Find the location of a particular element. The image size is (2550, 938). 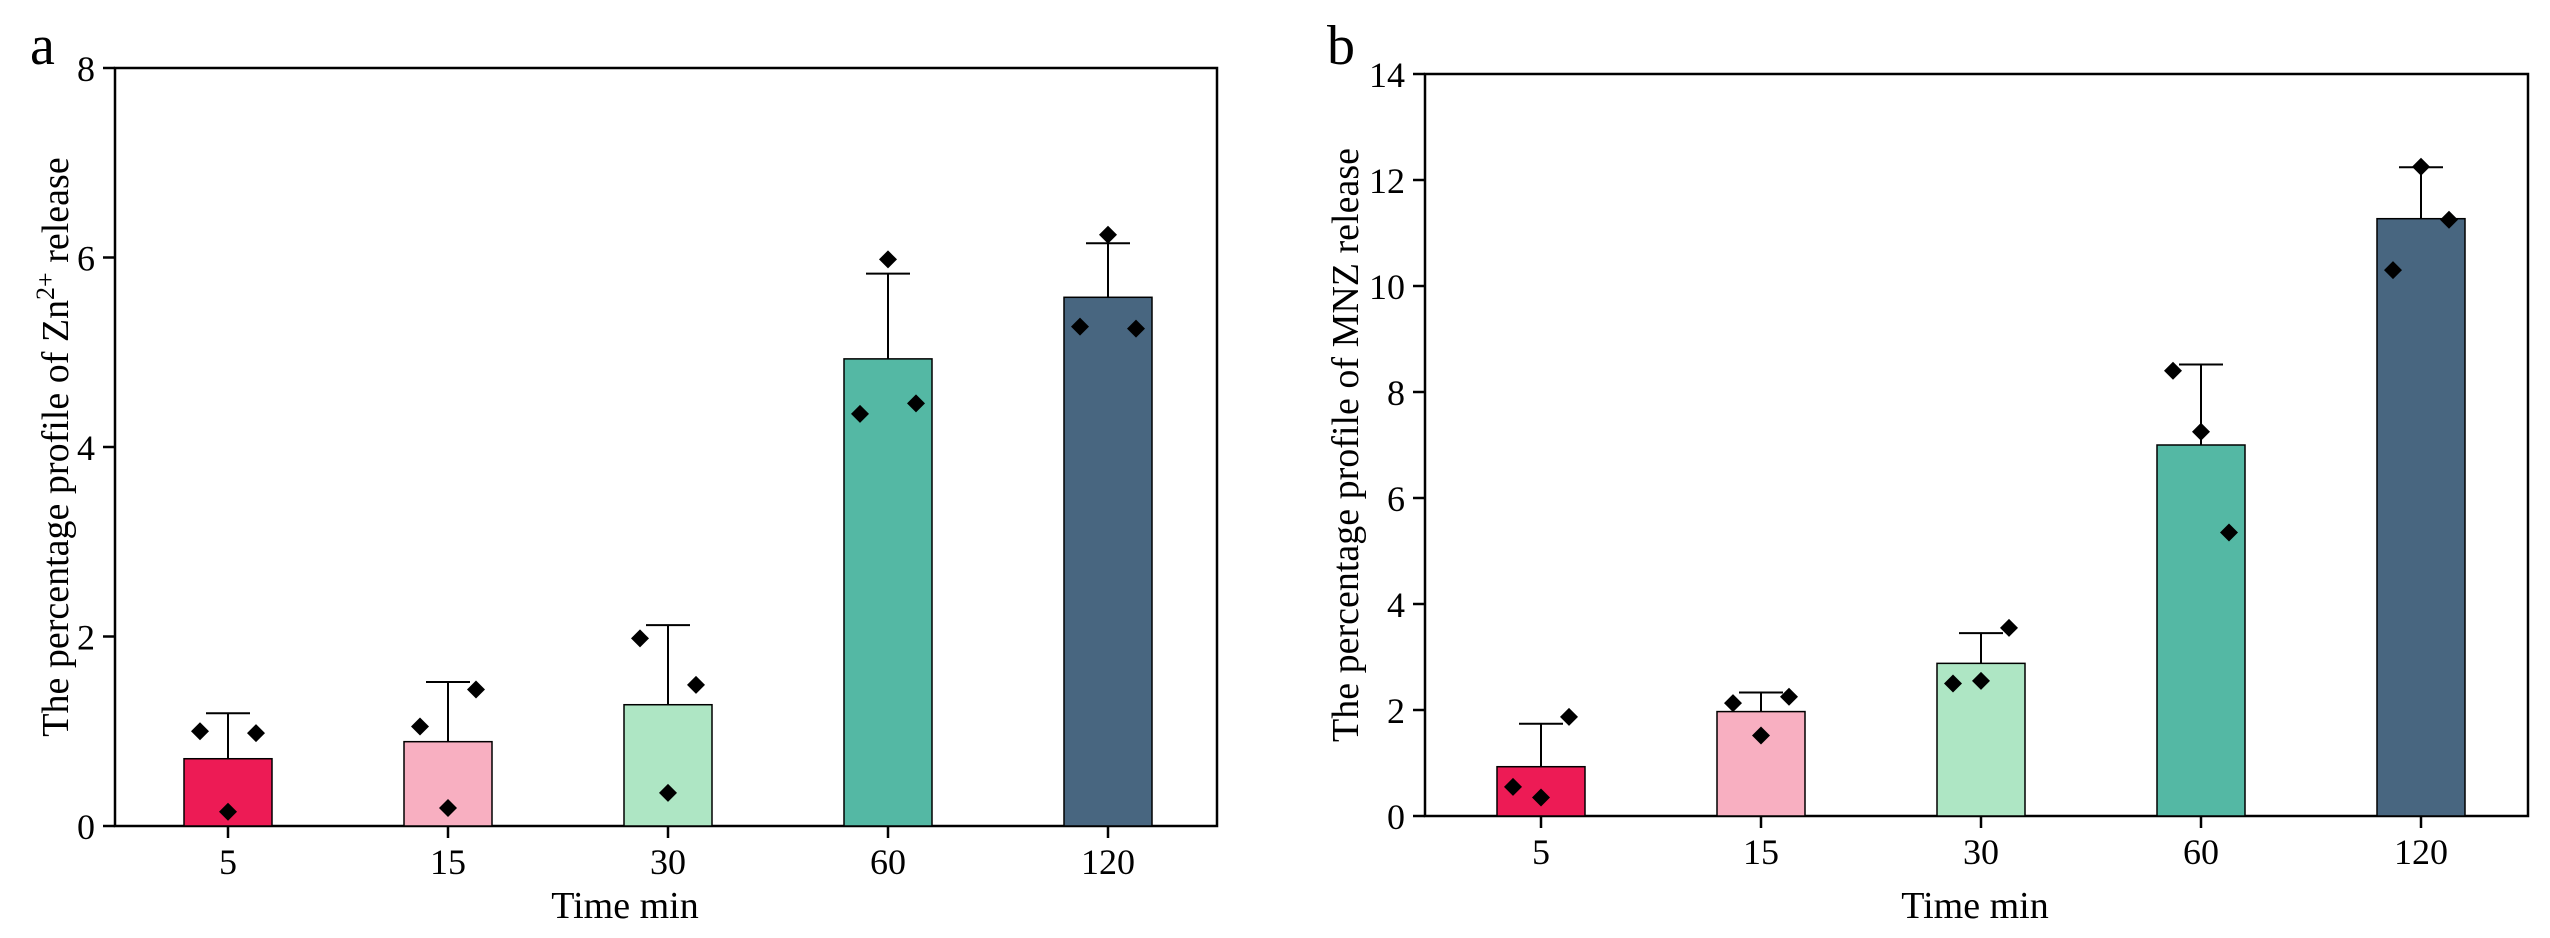

panel-a-ytick-label: 6 is located at coordinates (86, 259).